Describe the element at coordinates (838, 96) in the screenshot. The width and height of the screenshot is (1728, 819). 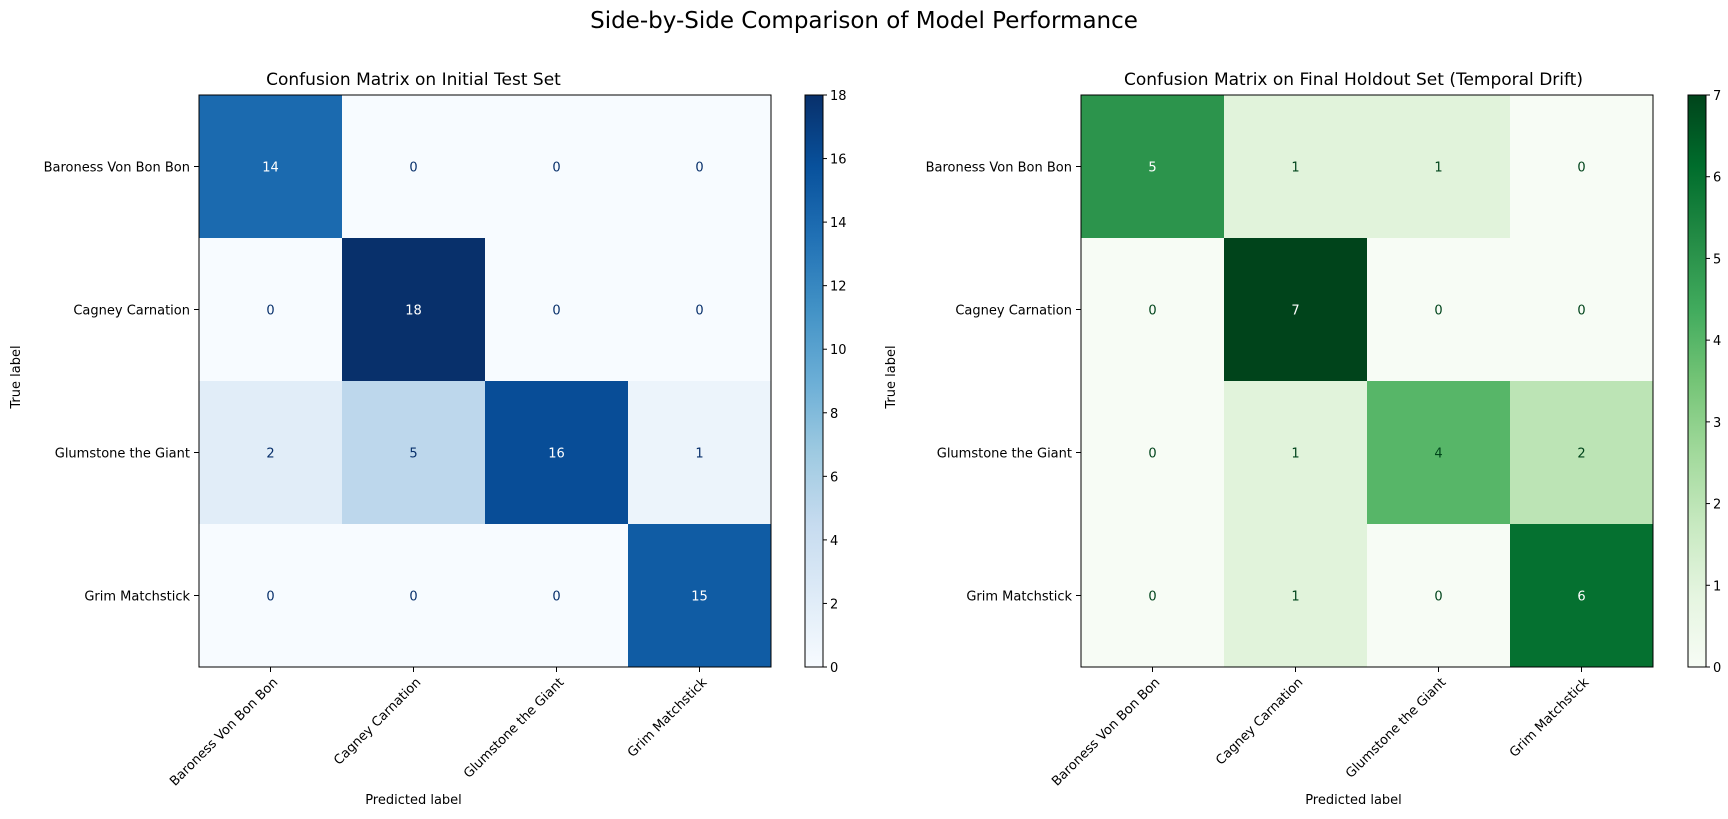
I see `colorbar-tick-label: 18` at that location.